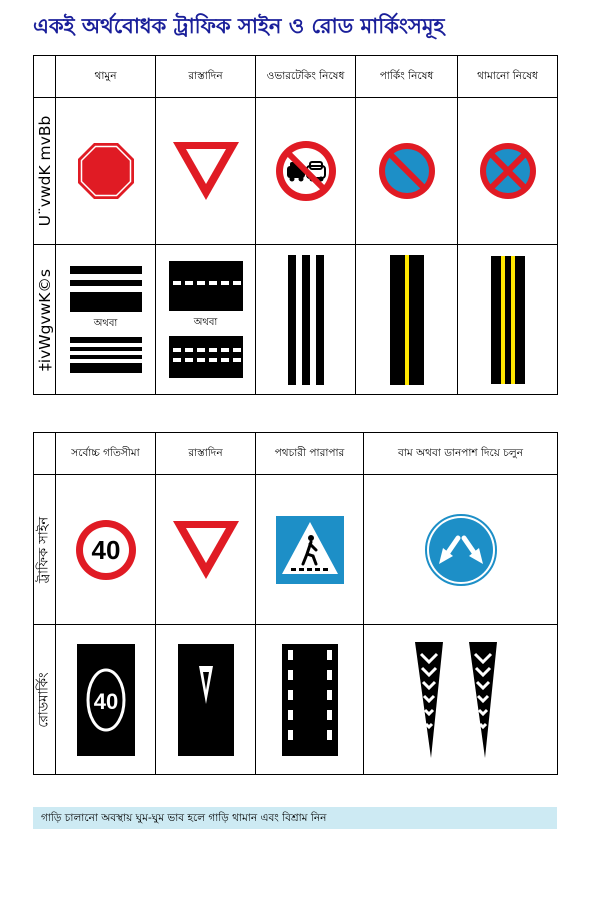  I want to click on table2-marking-row: রোডমার্কিং 40, so click(295, 699).